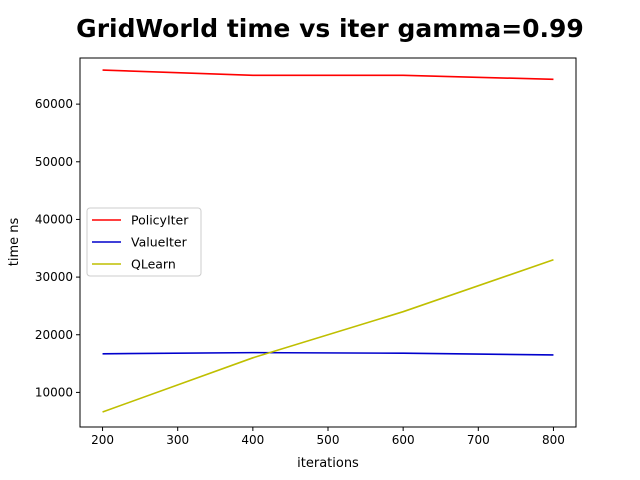  I want to click on legend-frame, so click(144, 242).